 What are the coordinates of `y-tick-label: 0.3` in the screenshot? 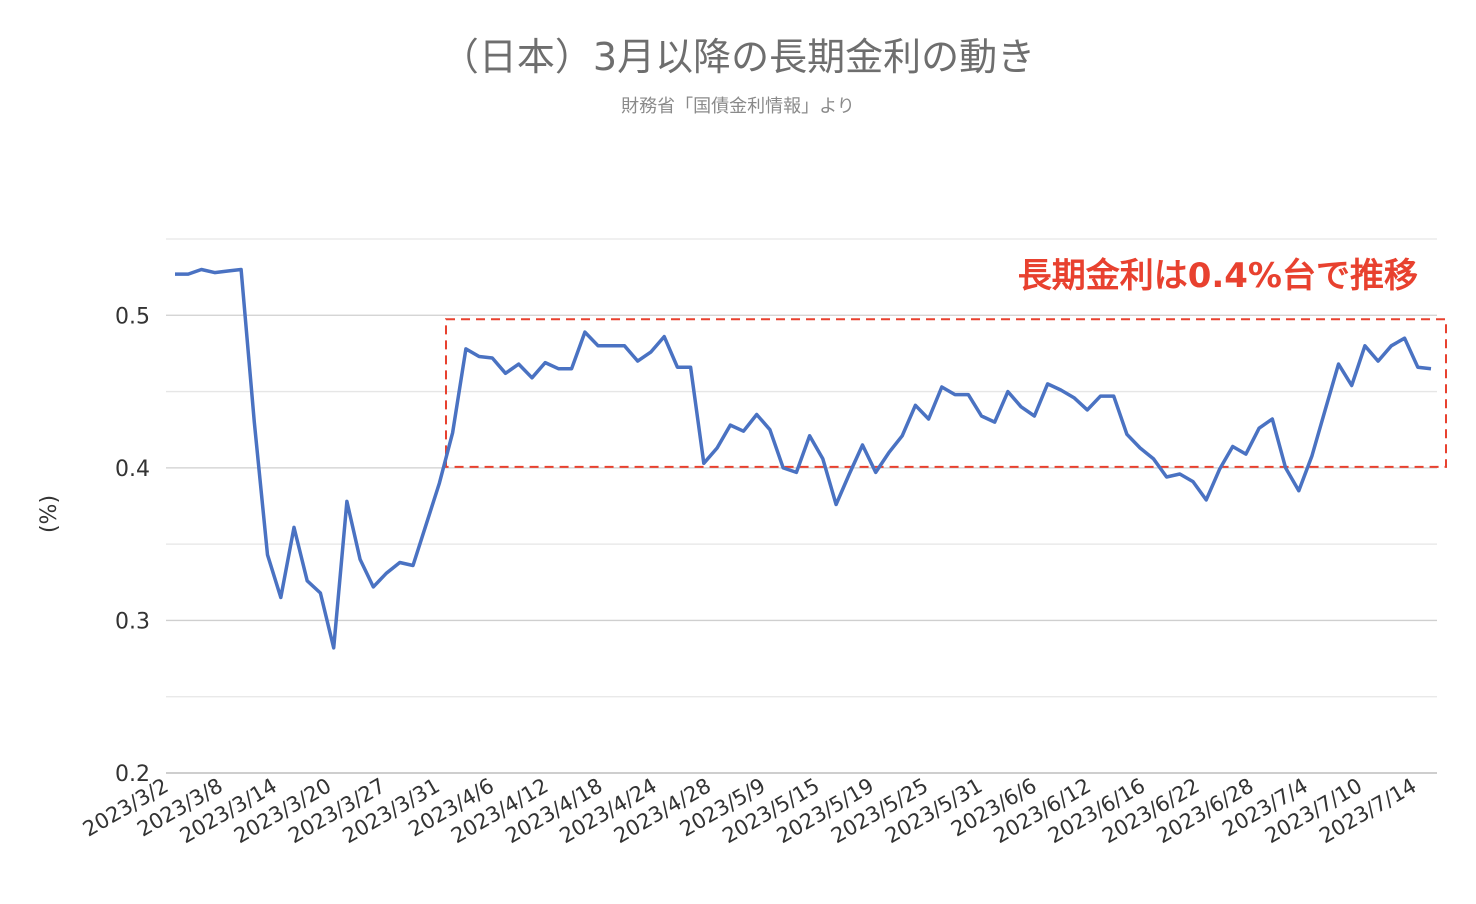 It's located at (132, 621).